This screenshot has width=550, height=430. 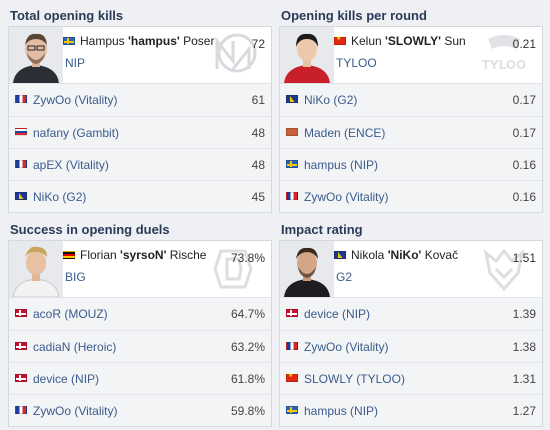 I want to click on g2-logo-icon, so click(x=504, y=270).